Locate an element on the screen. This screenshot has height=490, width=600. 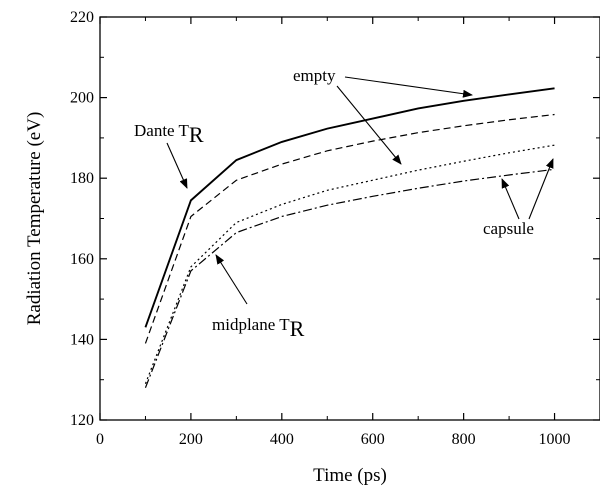
empty-label: empty is located at coordinates (314, 75).